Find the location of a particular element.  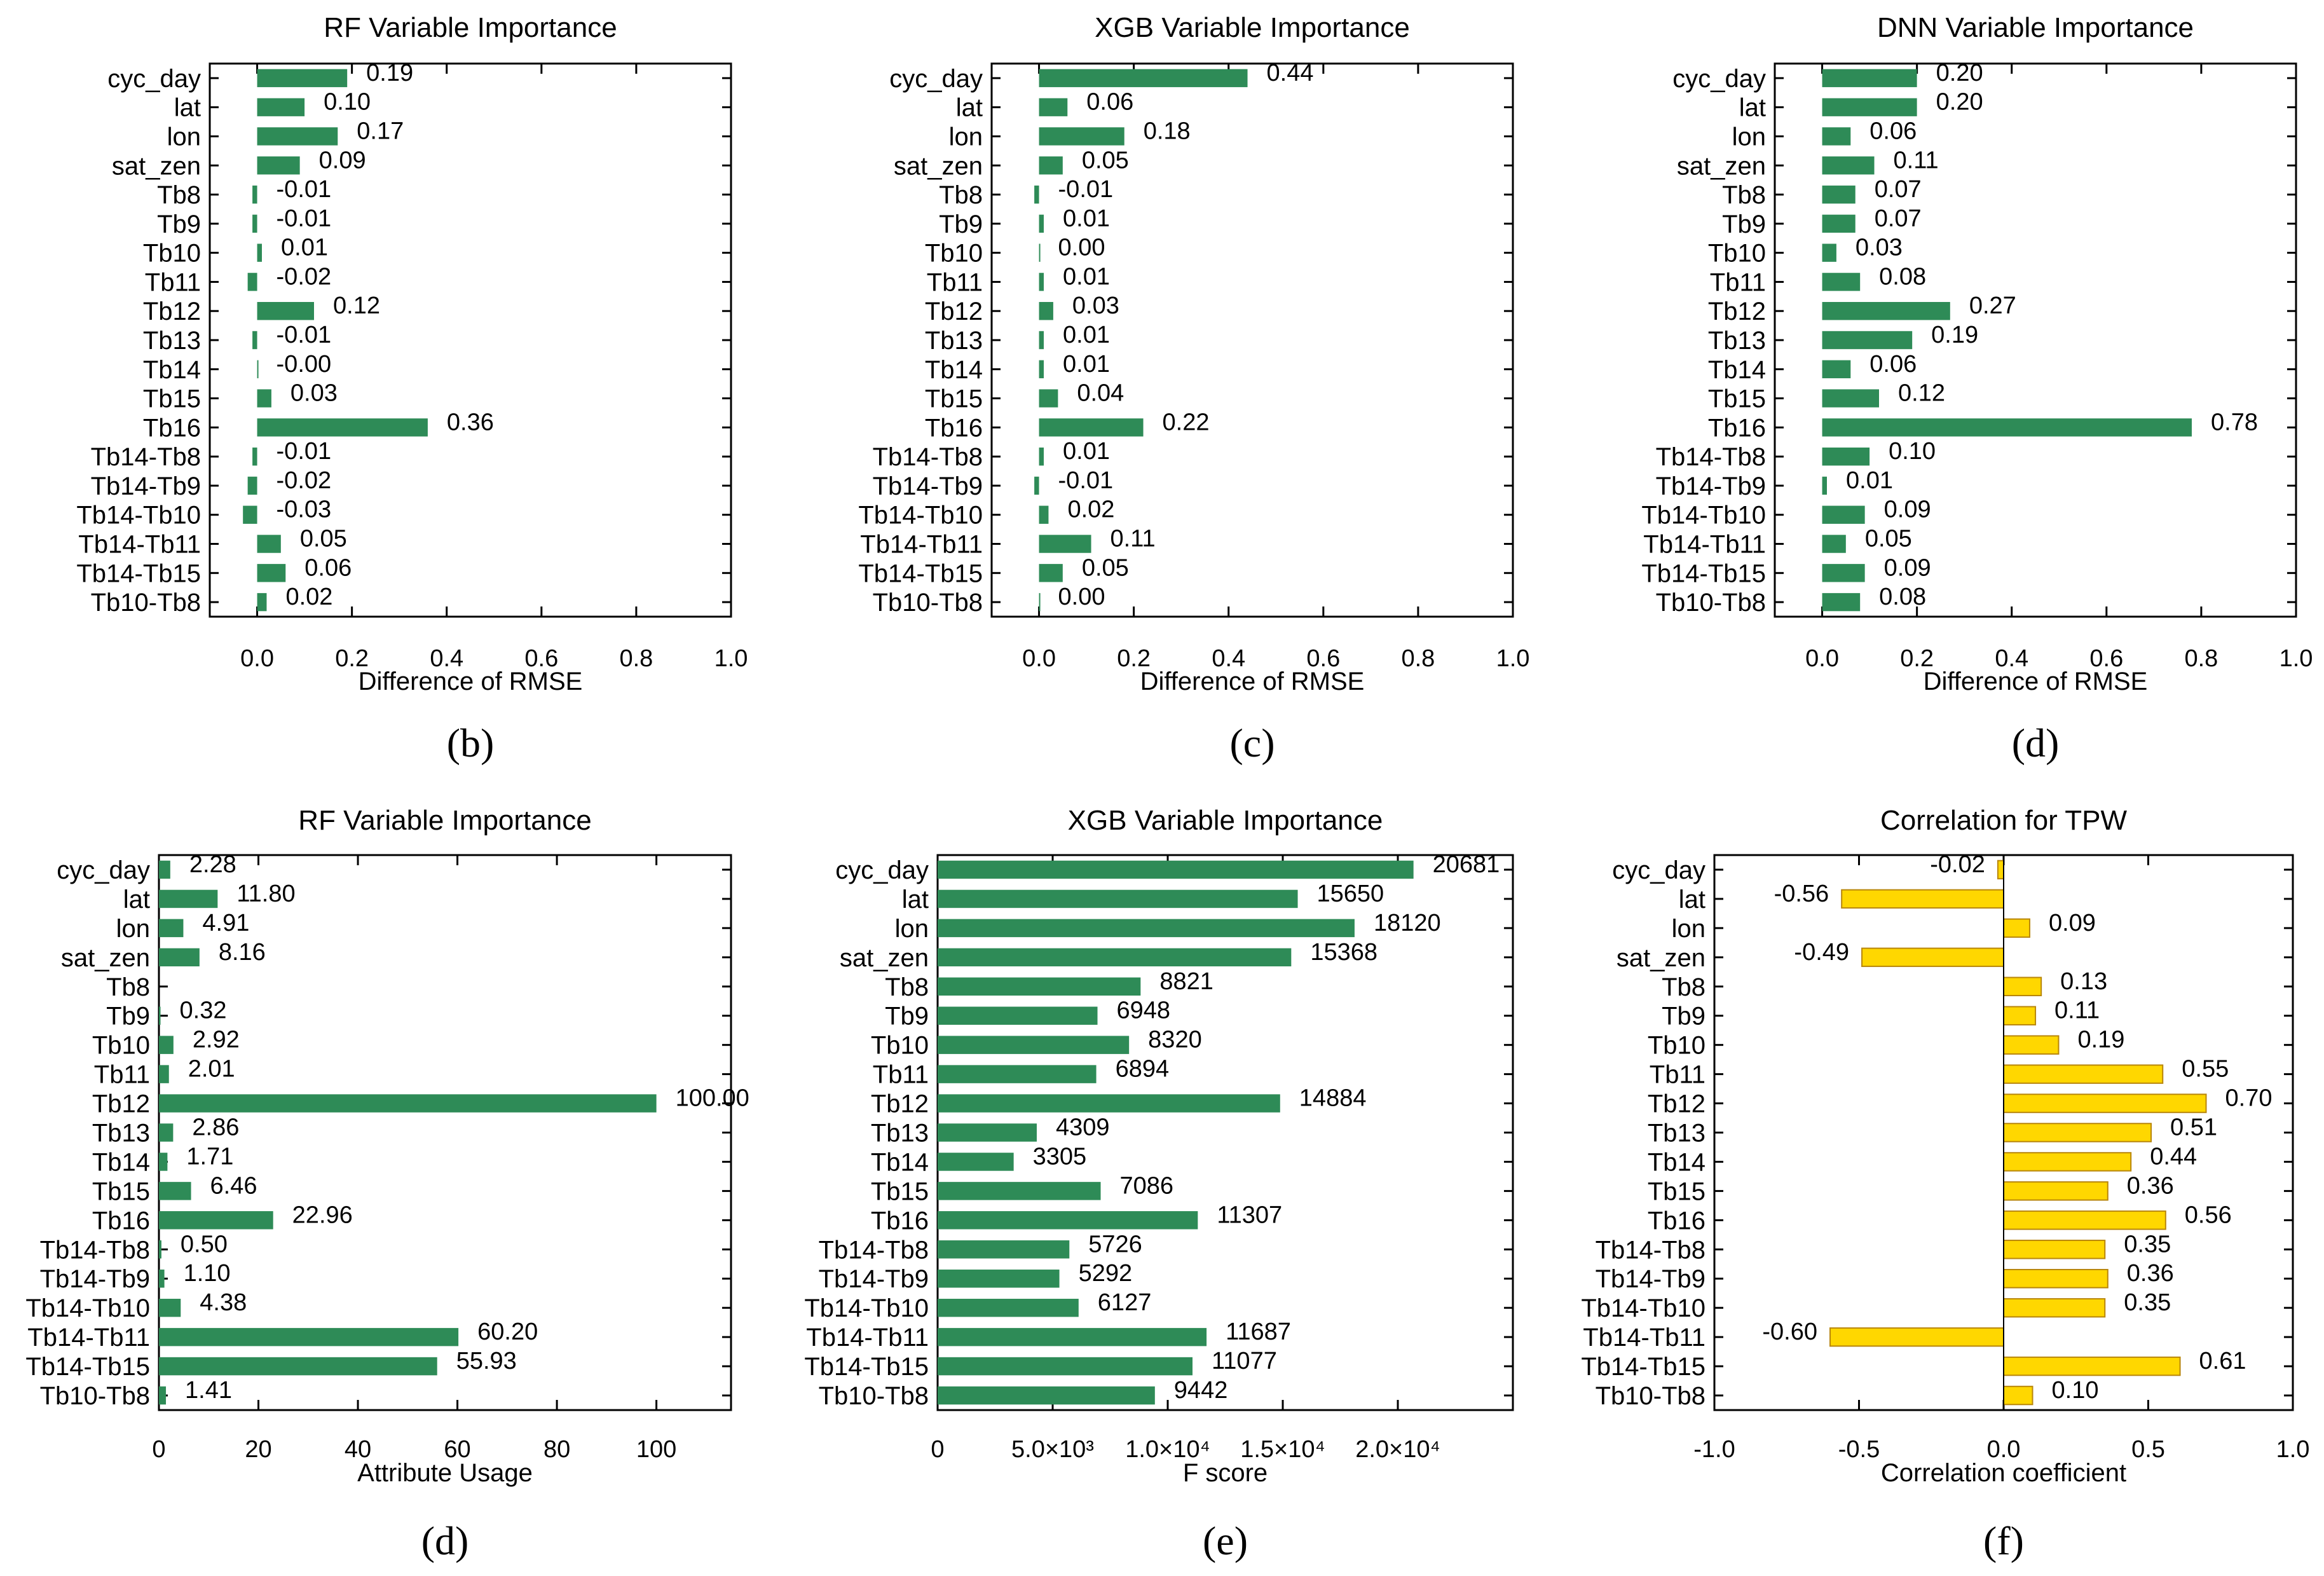

category-label: Tb14-Tb15 is located at coordinates (866, 1367).